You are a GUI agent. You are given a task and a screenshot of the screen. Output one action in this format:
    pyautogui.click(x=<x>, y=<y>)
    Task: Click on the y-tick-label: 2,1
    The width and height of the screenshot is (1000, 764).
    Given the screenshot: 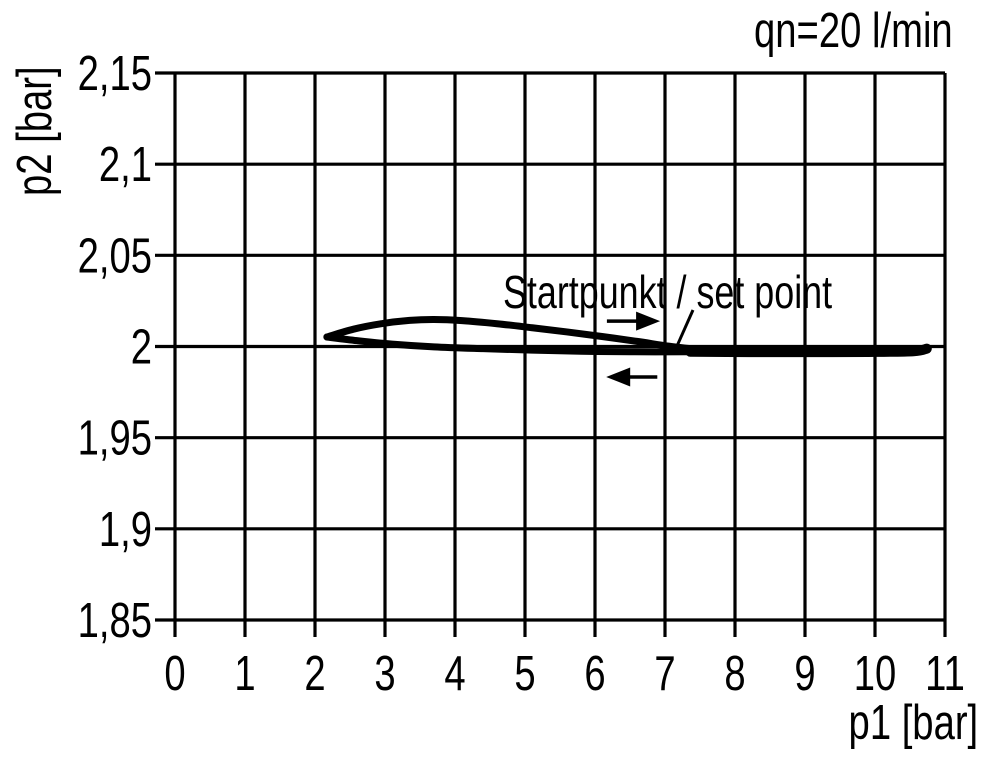 What is the action you would take?
    pyautogui.click(x=125, y=165)
    